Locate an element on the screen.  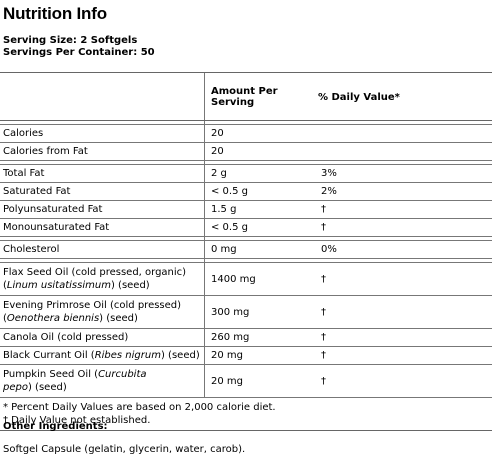
nutrient-amount: 300 mg is located at coordinates (259, 312).